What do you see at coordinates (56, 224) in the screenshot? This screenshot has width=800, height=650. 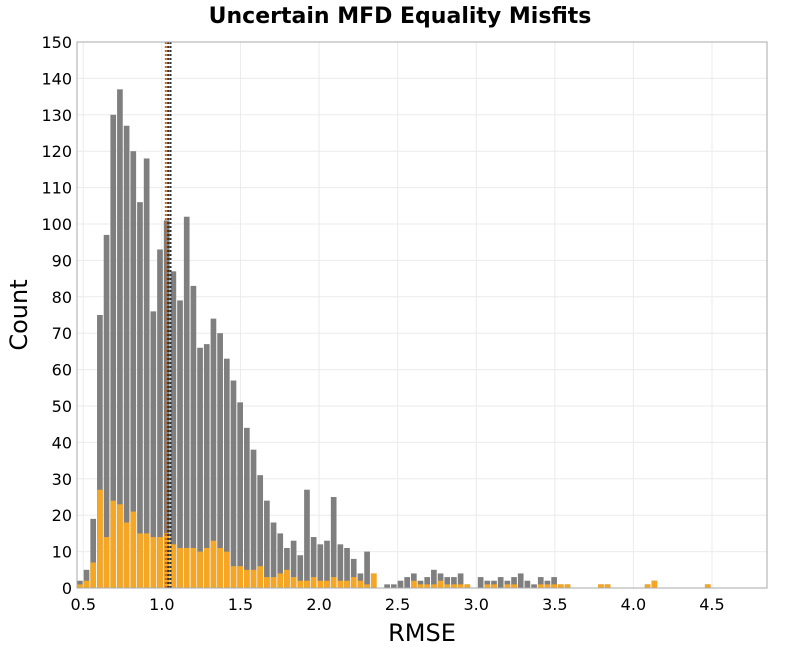 I see `y-tick-label: 100` at bounding box center [56, 224].